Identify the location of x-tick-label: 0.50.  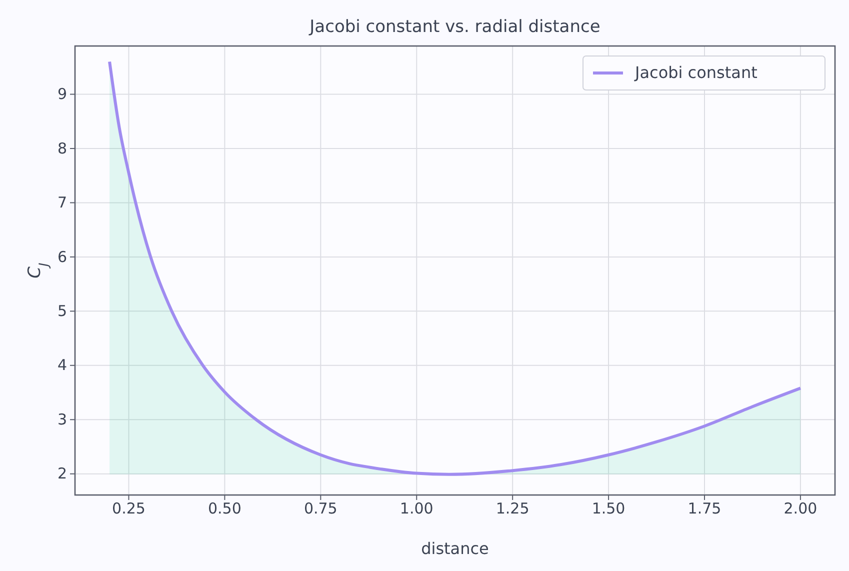
(225, 509).